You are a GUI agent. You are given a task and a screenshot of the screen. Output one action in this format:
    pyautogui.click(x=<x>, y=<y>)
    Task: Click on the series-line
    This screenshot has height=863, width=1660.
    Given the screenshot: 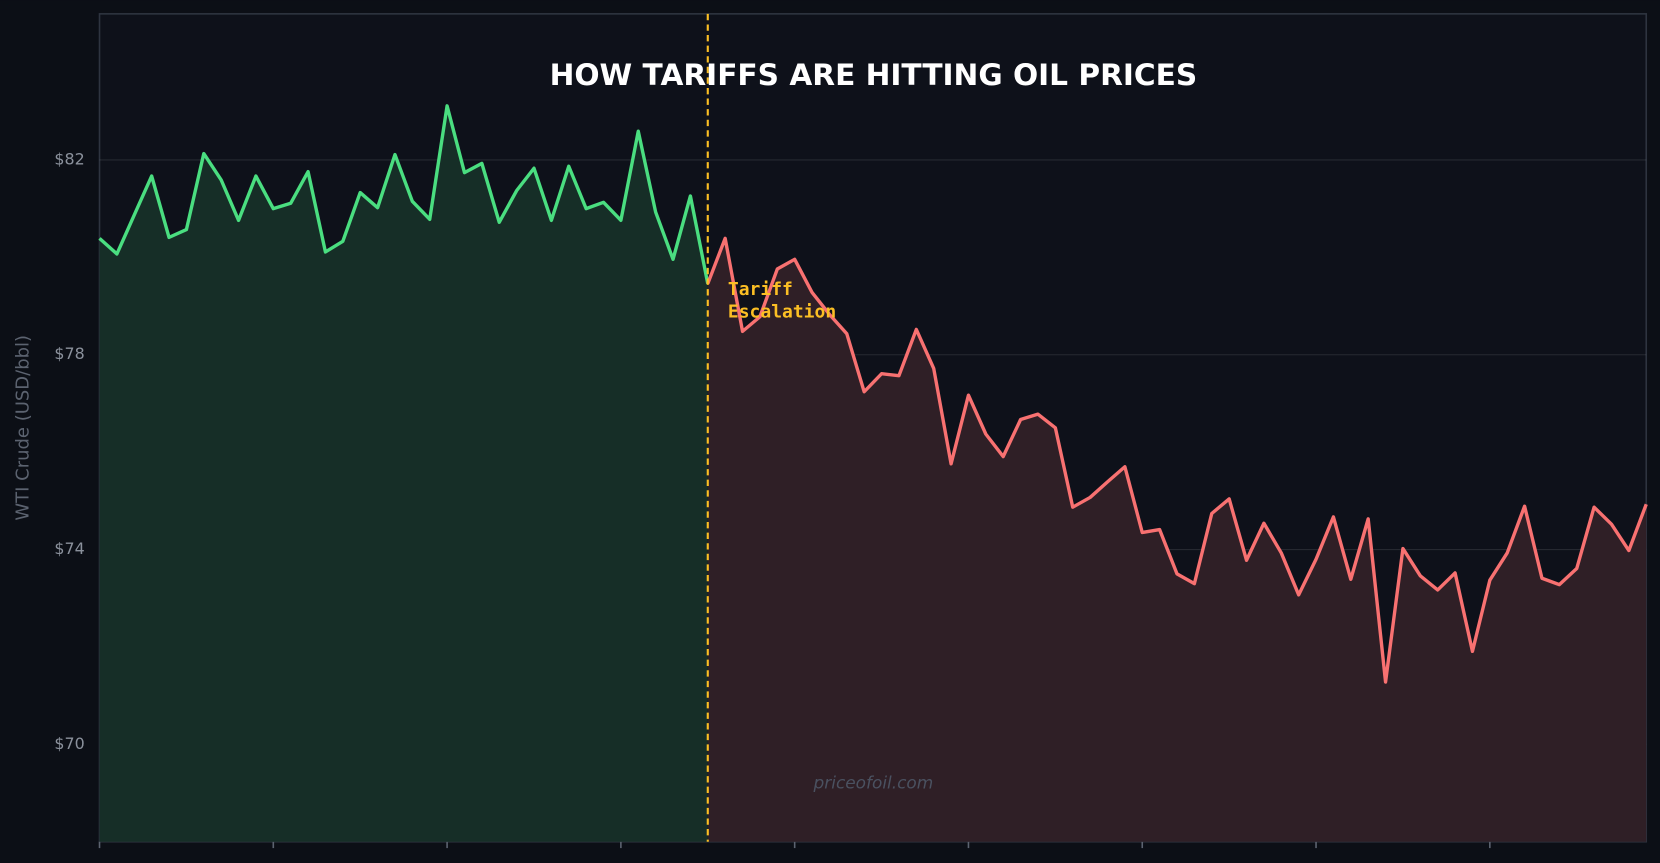 What is the action you would take?
    pyautogui.click(x=404, y=194)
    